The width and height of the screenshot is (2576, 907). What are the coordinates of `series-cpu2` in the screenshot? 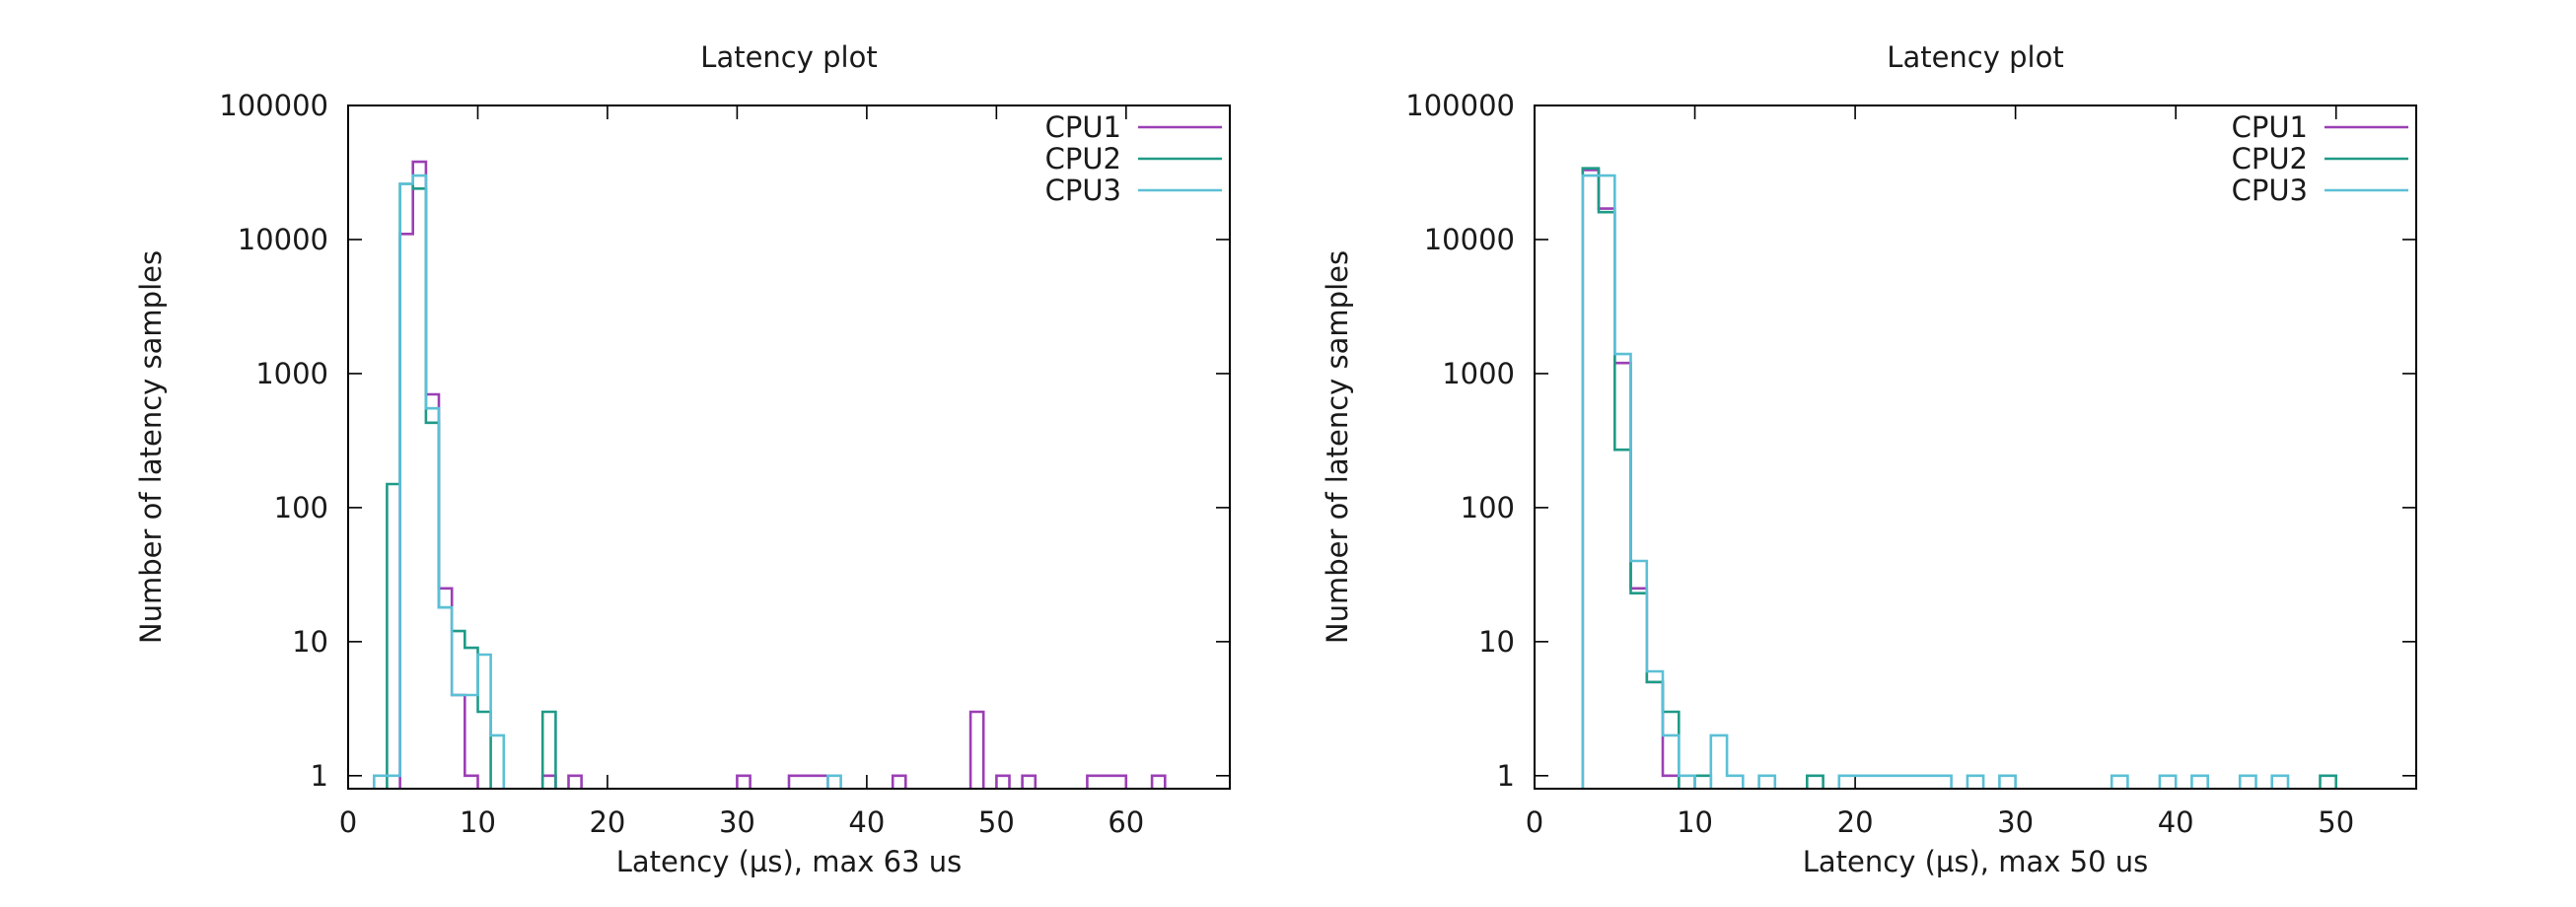 It's located at (471, 485).